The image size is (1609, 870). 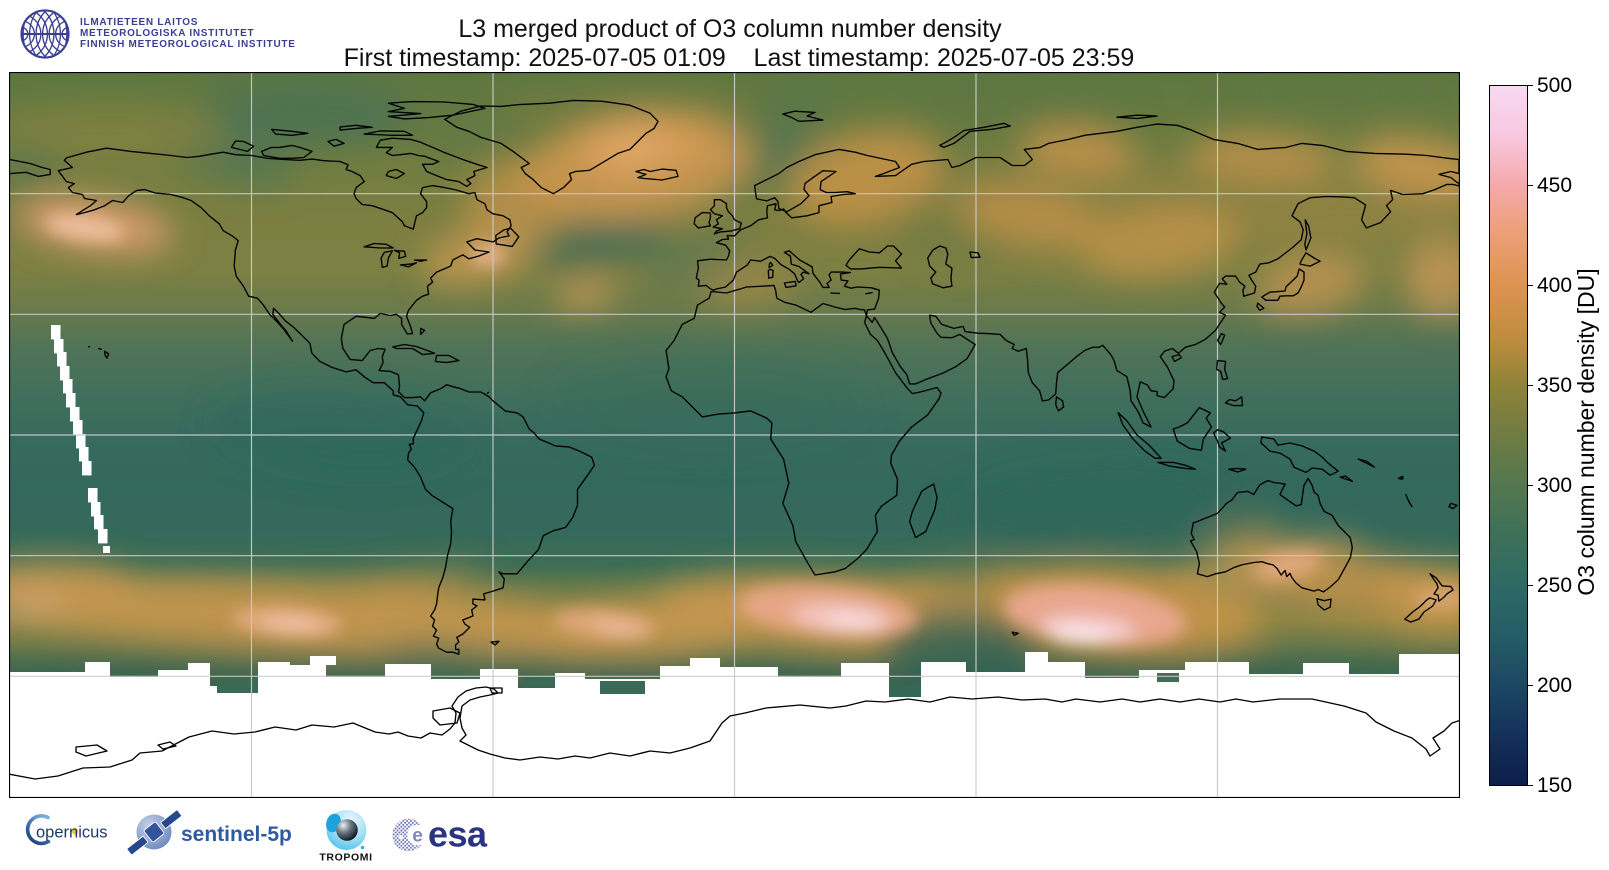 What do you see at coordinates (458, 834) in the screenshot?
I see `svg-text: esa` at bounding box center [458, 834].